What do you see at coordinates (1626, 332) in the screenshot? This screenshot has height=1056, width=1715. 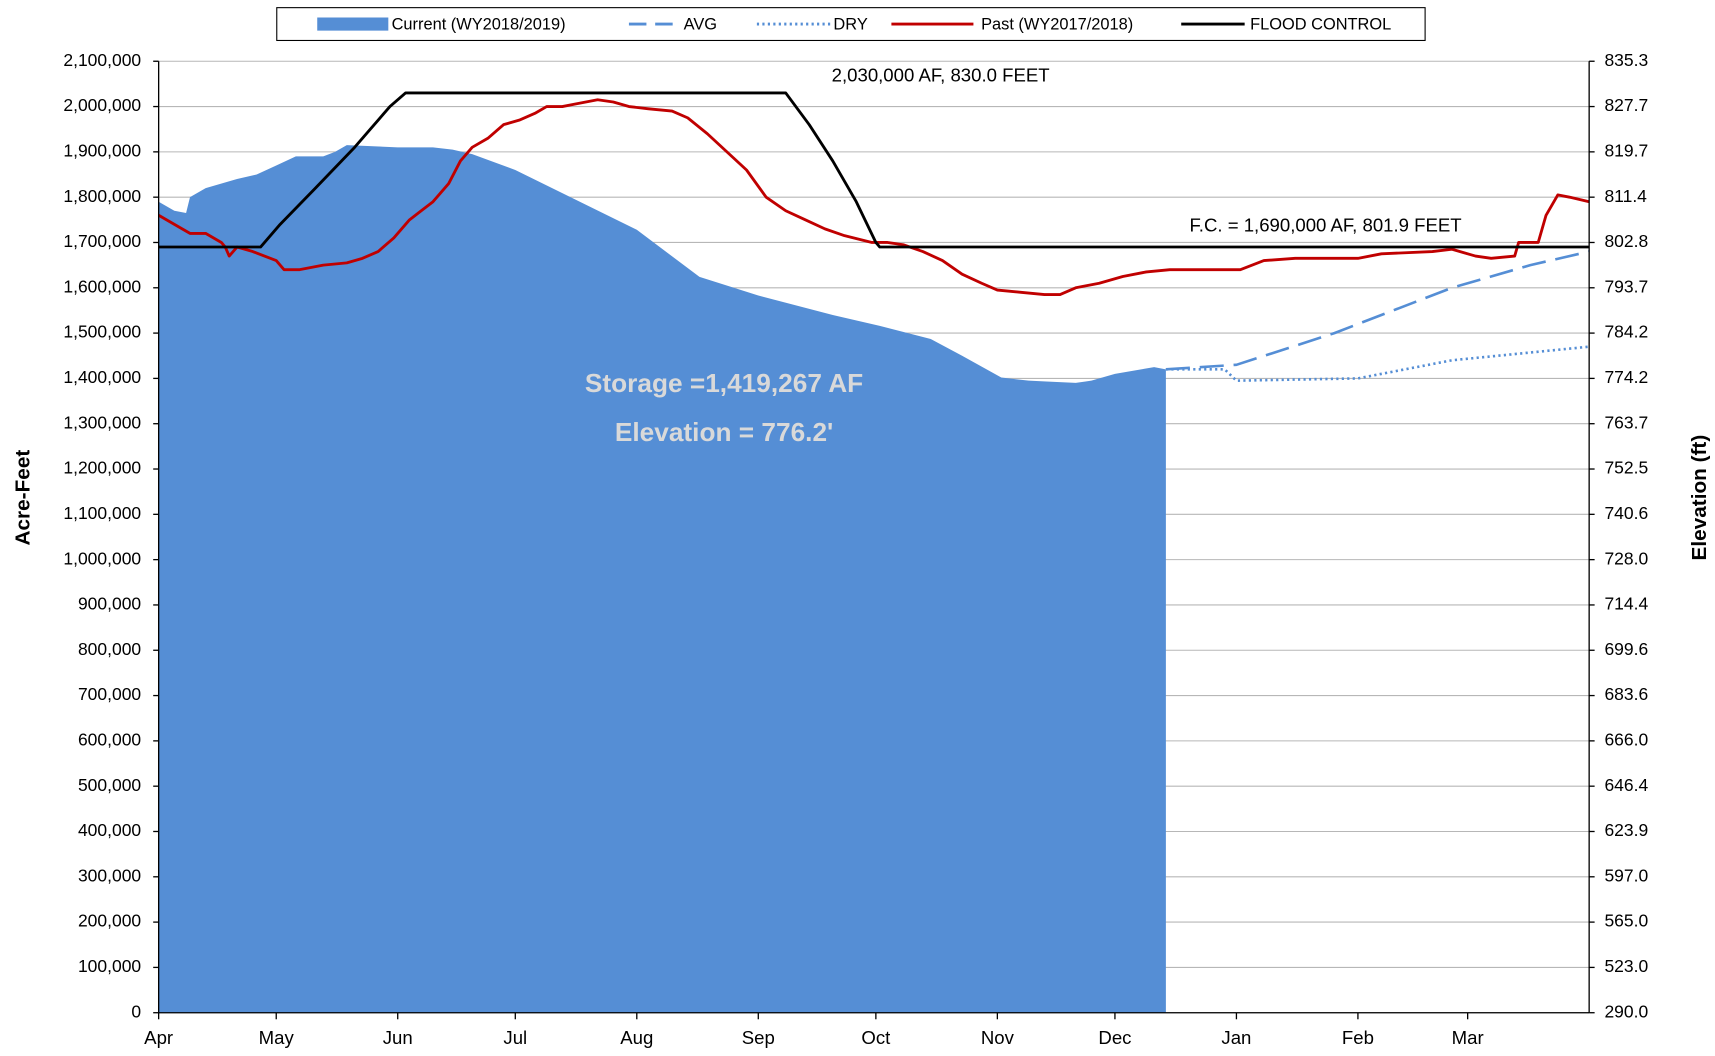 I see `y2-tick-label: 784.2` at bounding box center [1626, 332].